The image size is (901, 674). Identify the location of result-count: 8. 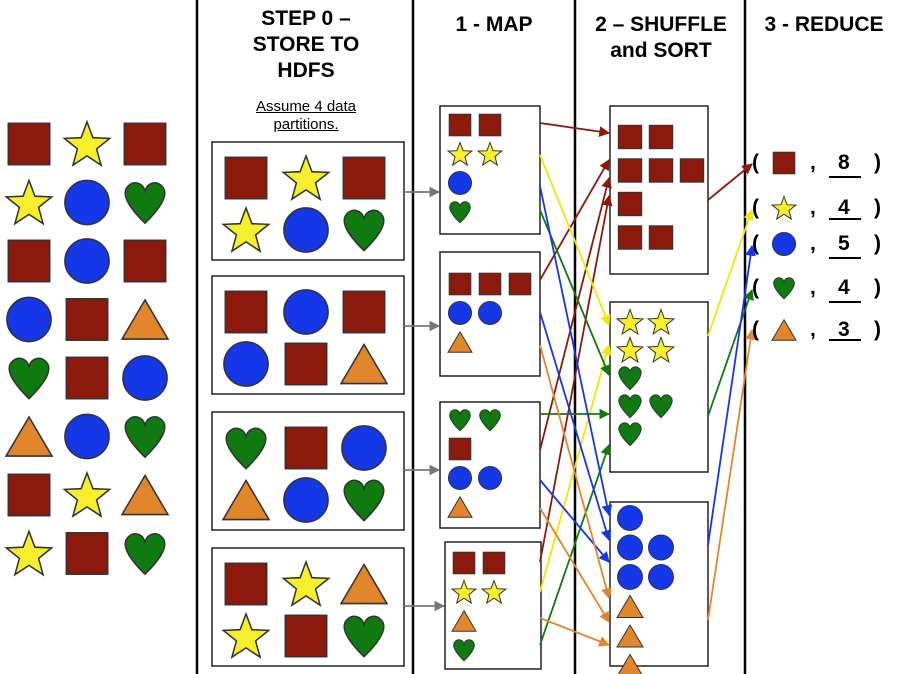
(844, 162).